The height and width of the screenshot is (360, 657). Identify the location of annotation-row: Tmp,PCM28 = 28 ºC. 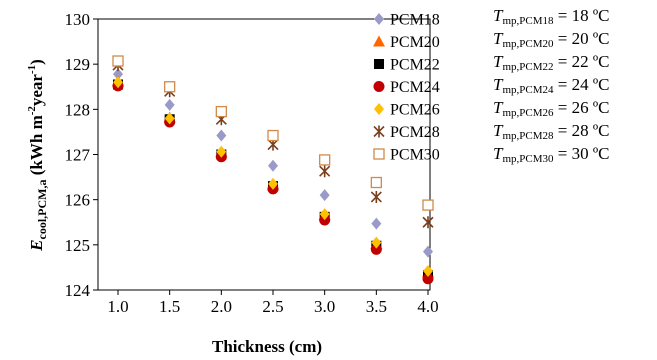
(575, 131).